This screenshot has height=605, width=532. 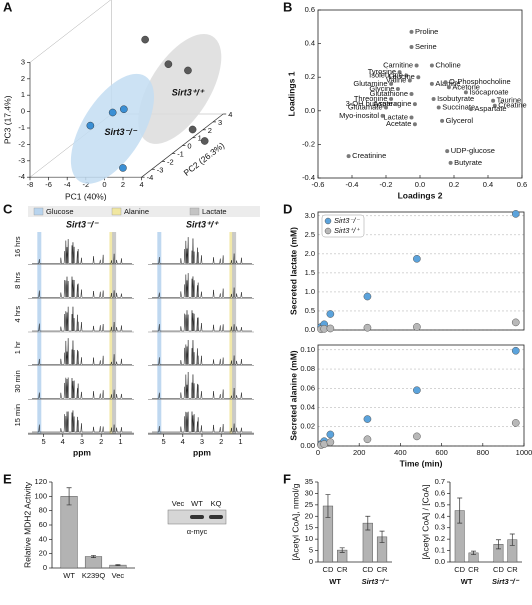 I want to click on x-tick-label: -0.6, so click(x=318, y=184).